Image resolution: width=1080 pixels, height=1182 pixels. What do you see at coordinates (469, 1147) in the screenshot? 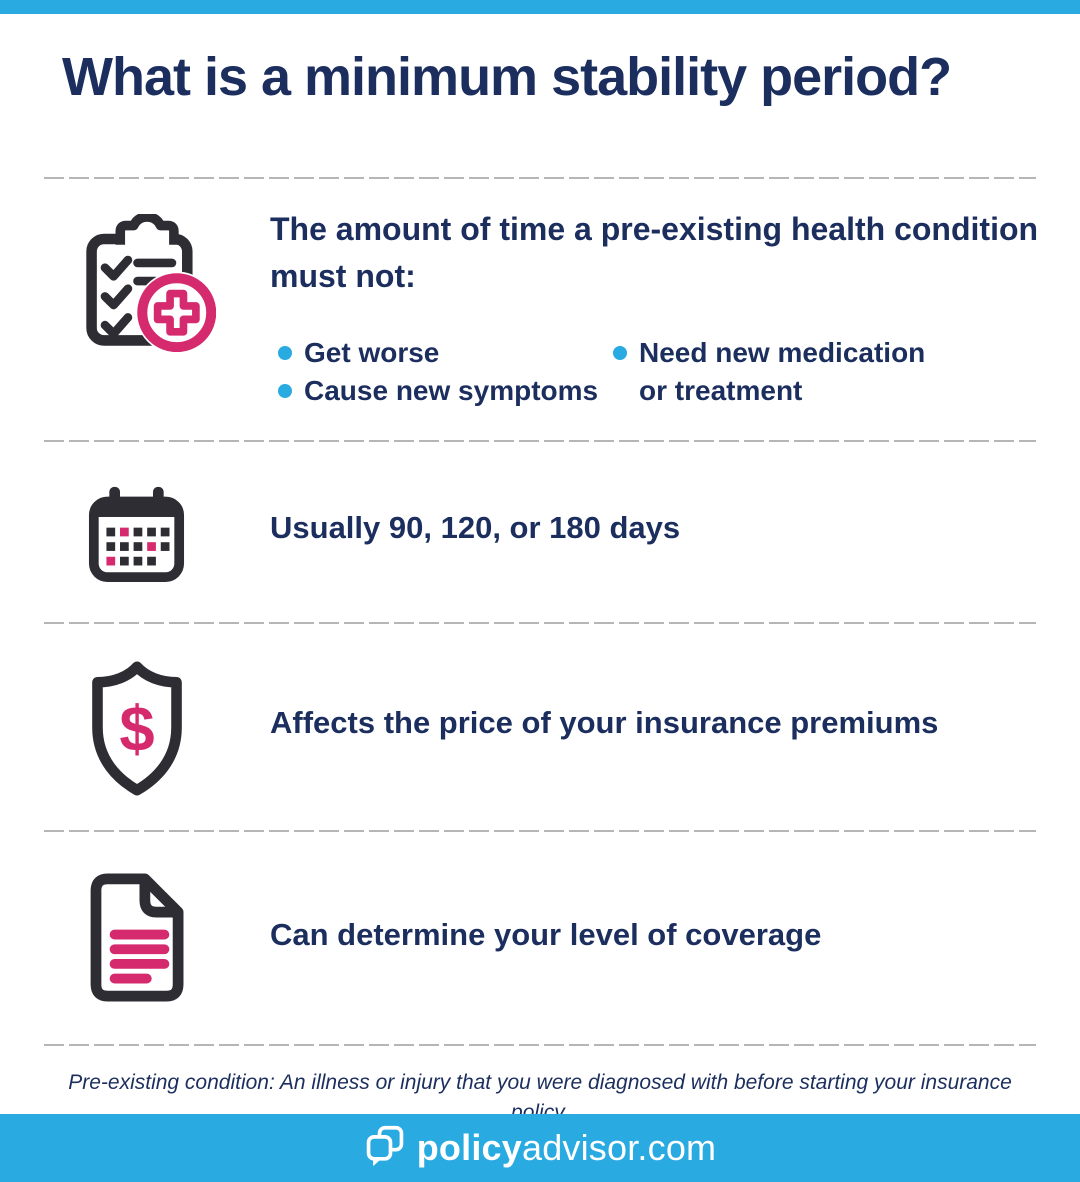
I see `brand-wordmark-bold: policy` at bounding box center [469, 1147].